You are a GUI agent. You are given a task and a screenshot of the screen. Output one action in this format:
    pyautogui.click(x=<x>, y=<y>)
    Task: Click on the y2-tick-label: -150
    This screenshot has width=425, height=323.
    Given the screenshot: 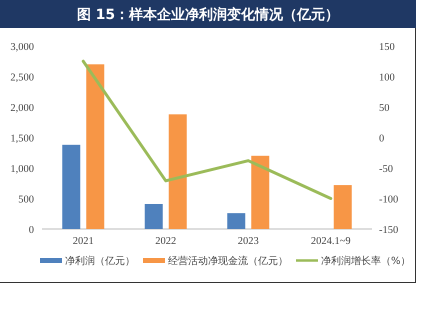 What is the action you would take?
    pyautogui.click(x=388, y=230)
    